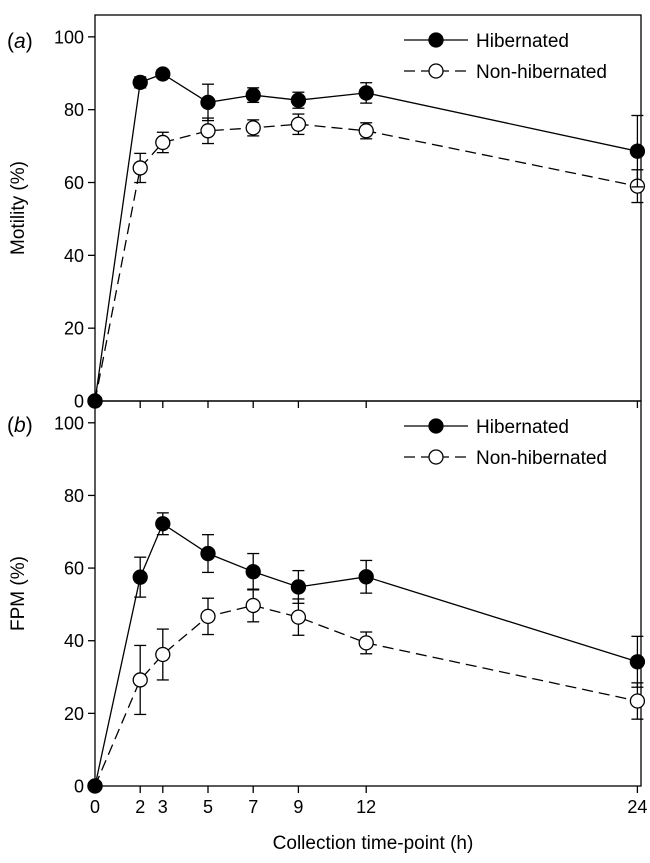 The image size is (650, 863). What do you see at coordinates (298, 807) in the screenshot?
I see `chart-1-xtick-label-5: 9` at bounding box center [298, 807].